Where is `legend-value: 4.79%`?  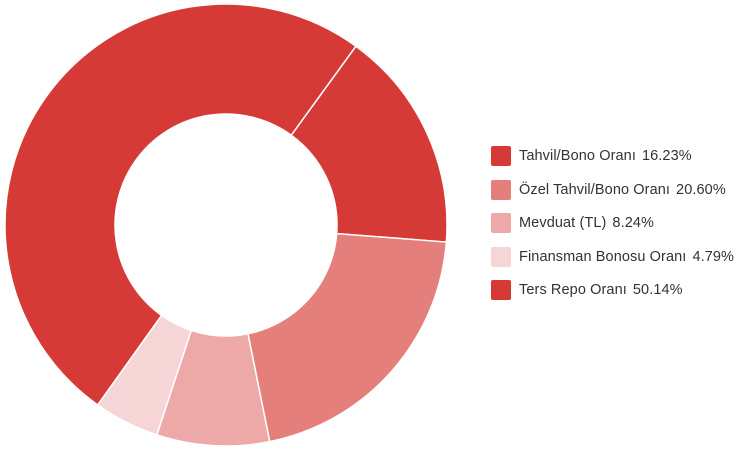
legend-value: 4.79% is located at coordinates (713, 256).